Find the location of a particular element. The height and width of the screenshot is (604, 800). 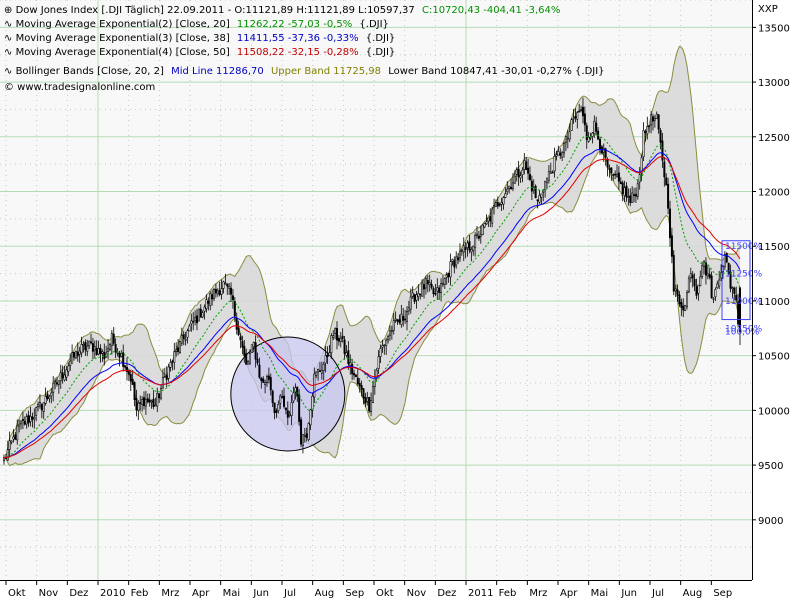

annotations: 11500% 11250% 11000% 10750%100,0% is located at coordinates (742, 289).